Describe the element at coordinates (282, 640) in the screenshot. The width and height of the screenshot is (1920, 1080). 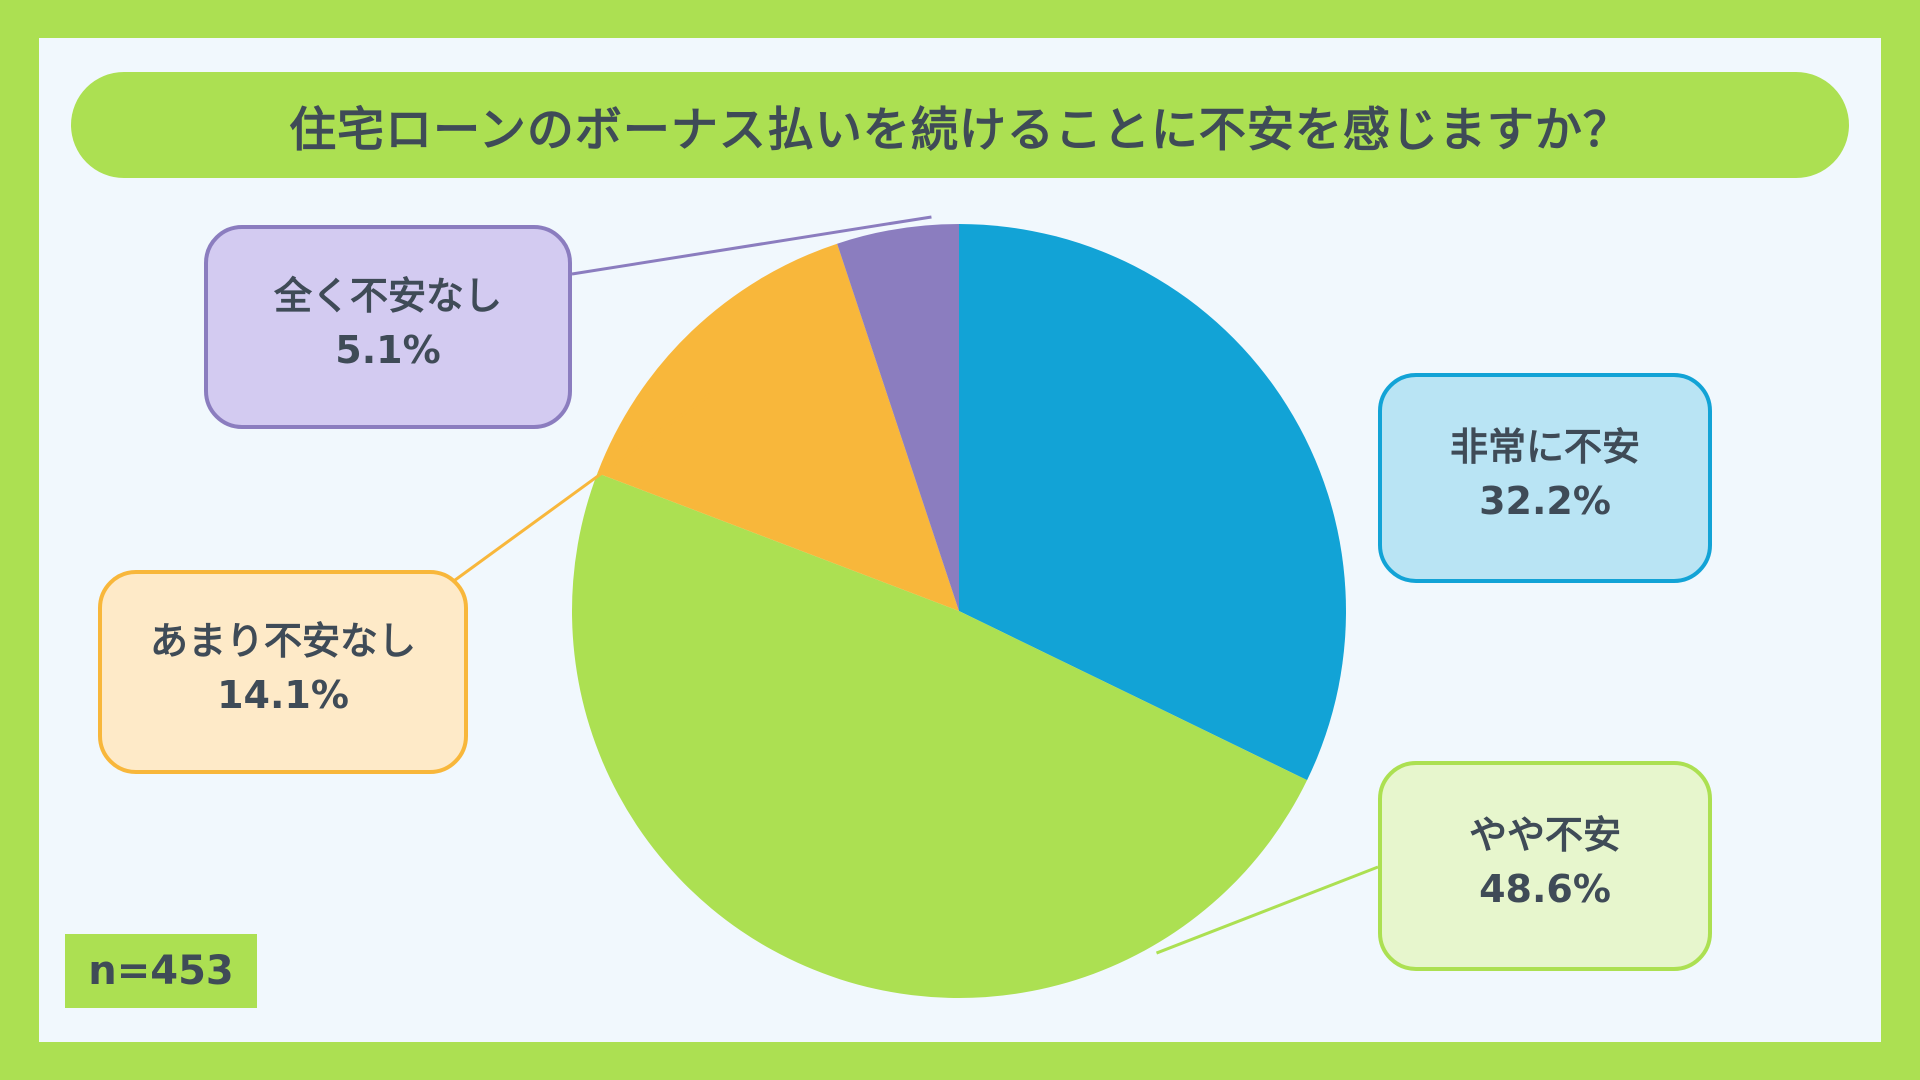
I see `label-name-amari-fuan-nashi: あまり不安なし` at that location.